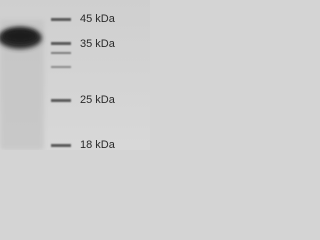 Image resolution: width=320 pixels, height=240 pixels. I want to click on marker-label: 18 kDa, so click(98, 144).